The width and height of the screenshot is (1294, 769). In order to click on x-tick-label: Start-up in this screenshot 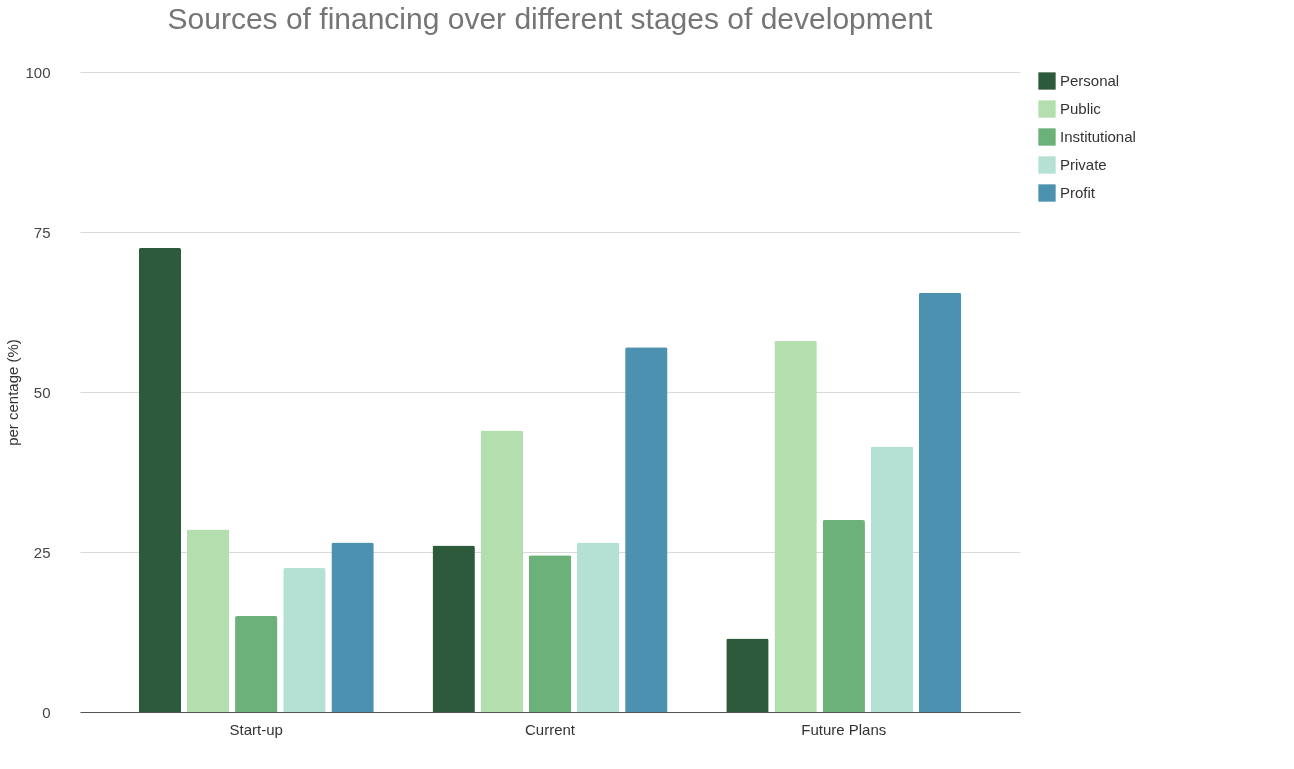, I will do `click(256, 729)`.